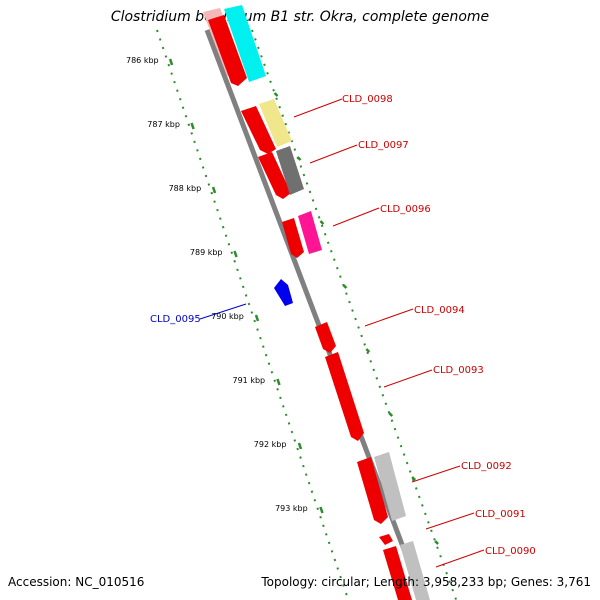 The width and height of the screenshot is (600, 600). What do you see at coordinates (290, 170) in the screenshot?
I see `gene-feature-gray` at bounding box center [290, 170].